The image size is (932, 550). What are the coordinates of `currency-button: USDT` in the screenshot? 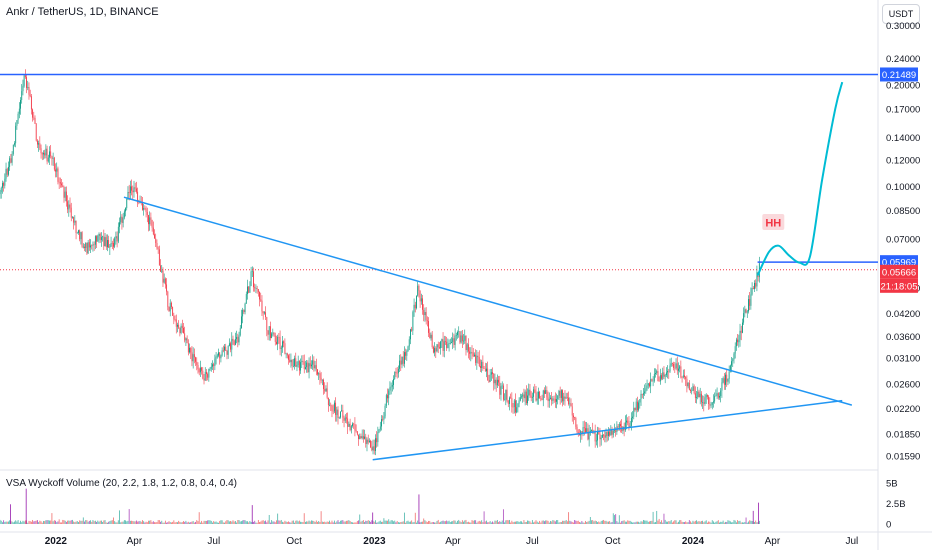 It's located at (901, 14).